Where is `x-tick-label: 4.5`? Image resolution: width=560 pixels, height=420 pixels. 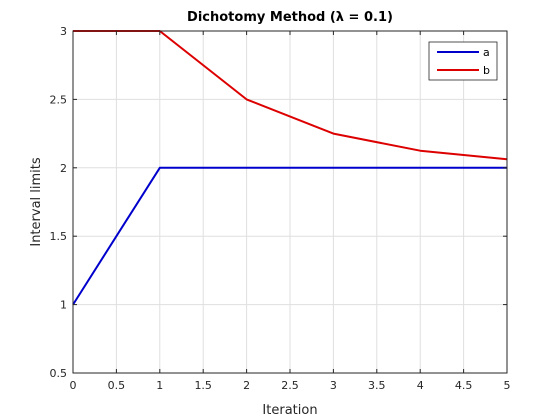
x-tick-label: 4.5 is located at coordinates (464, 385).